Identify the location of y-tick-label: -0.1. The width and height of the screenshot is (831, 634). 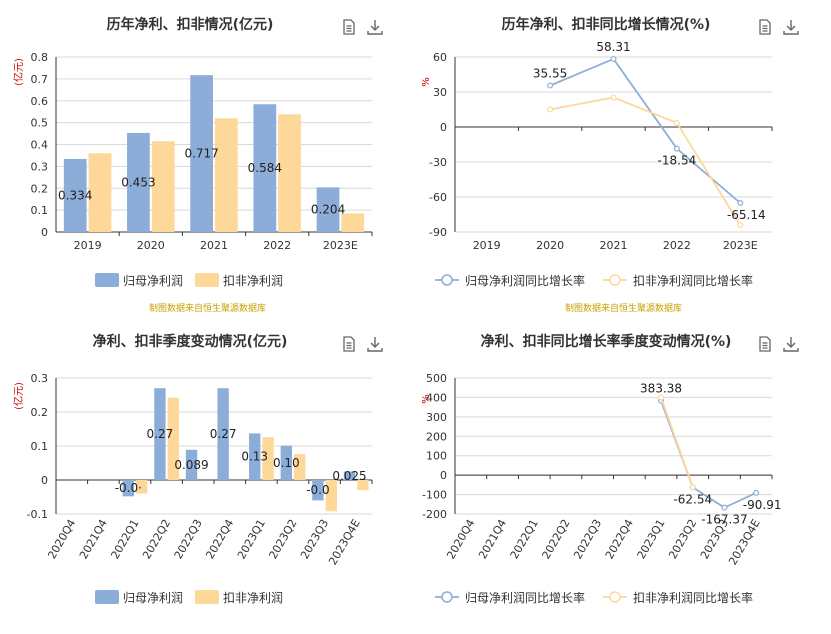
(37, 514).